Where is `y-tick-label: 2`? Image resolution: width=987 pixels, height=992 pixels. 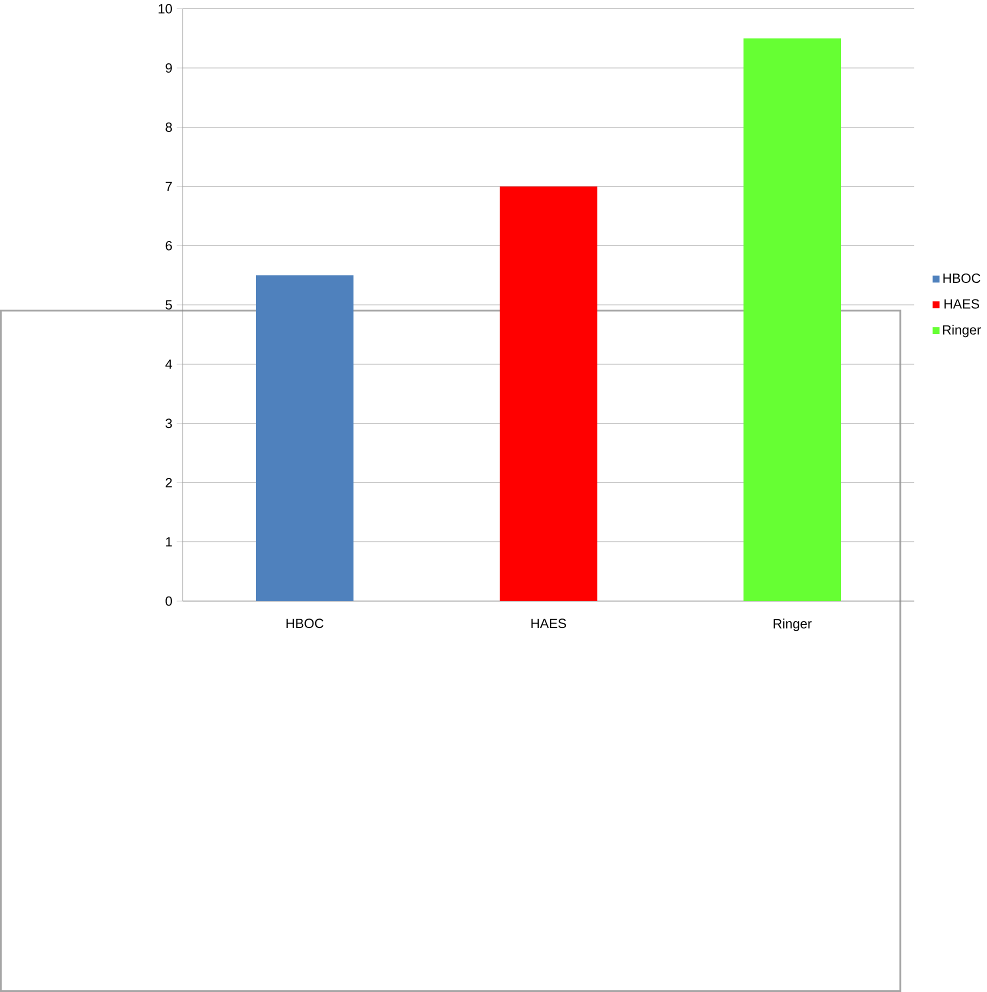 y-tick-label: 2 is located at coordinates (169, 483).